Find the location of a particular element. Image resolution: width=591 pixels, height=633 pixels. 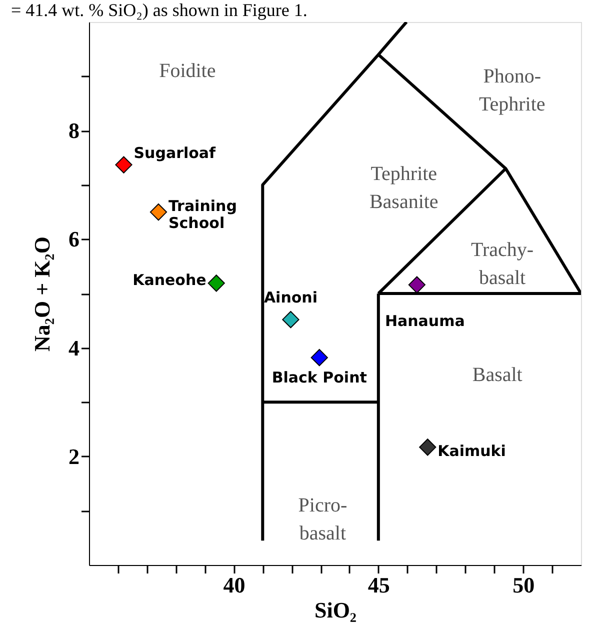

series-label: Training School is located at coordinates (202, 214).